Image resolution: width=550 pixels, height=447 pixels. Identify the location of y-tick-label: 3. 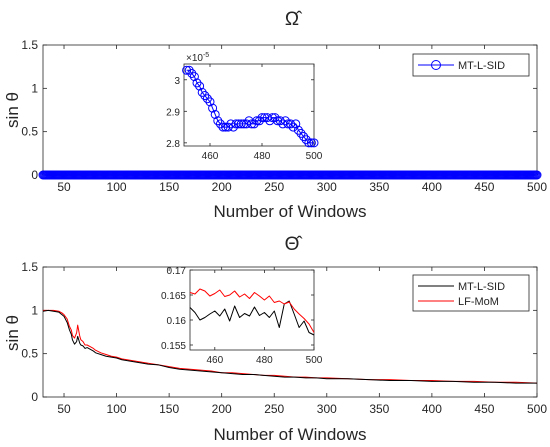
(177, 81).